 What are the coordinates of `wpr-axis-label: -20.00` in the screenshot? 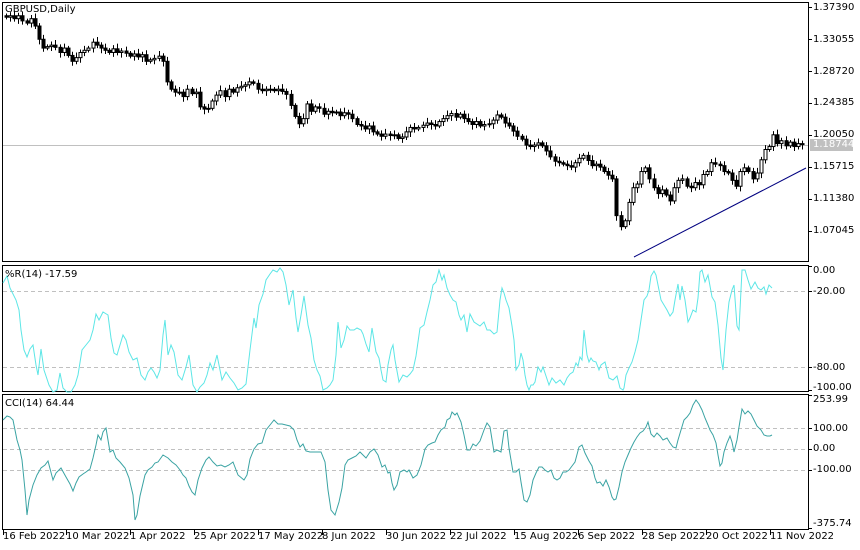 It's located at (829, 291).